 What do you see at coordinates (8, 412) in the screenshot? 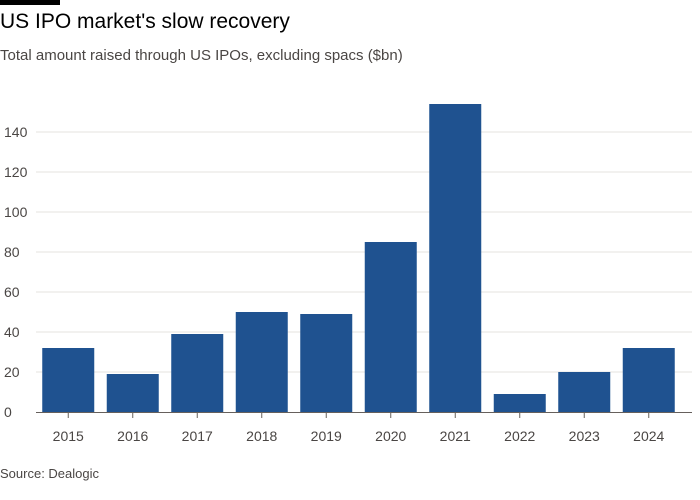
I see `y-tick-label: 0` at bounding box center [8, 412].